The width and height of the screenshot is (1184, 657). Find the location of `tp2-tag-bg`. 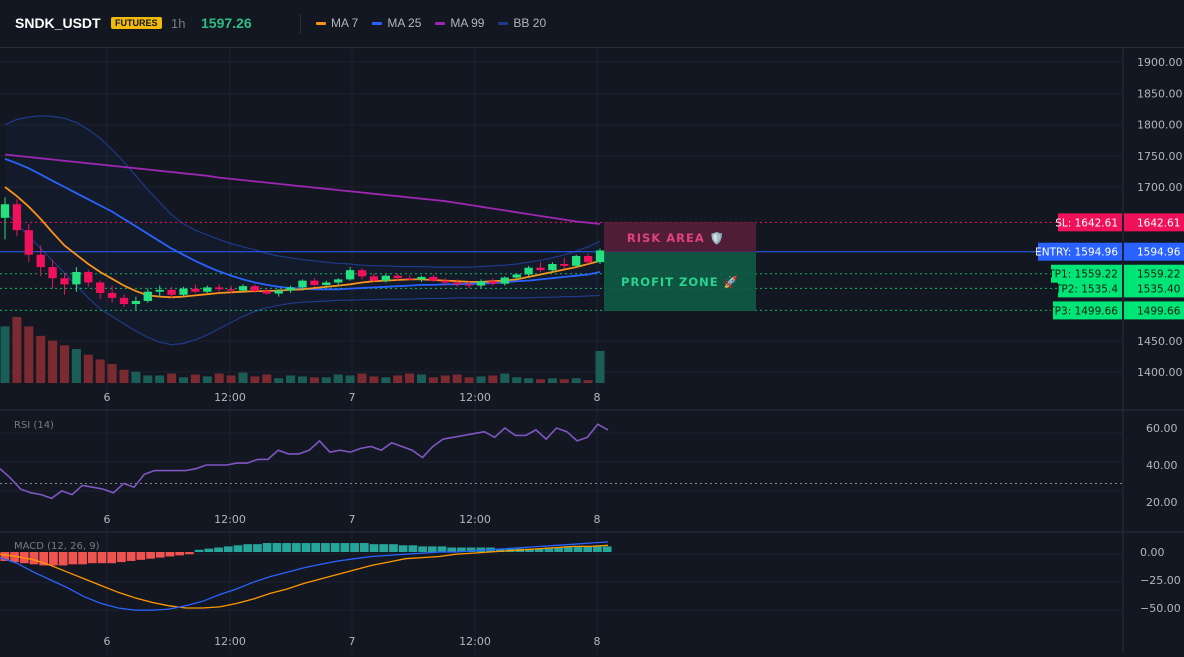

tp2-tag-bg is located at coordinates (1090, 288).